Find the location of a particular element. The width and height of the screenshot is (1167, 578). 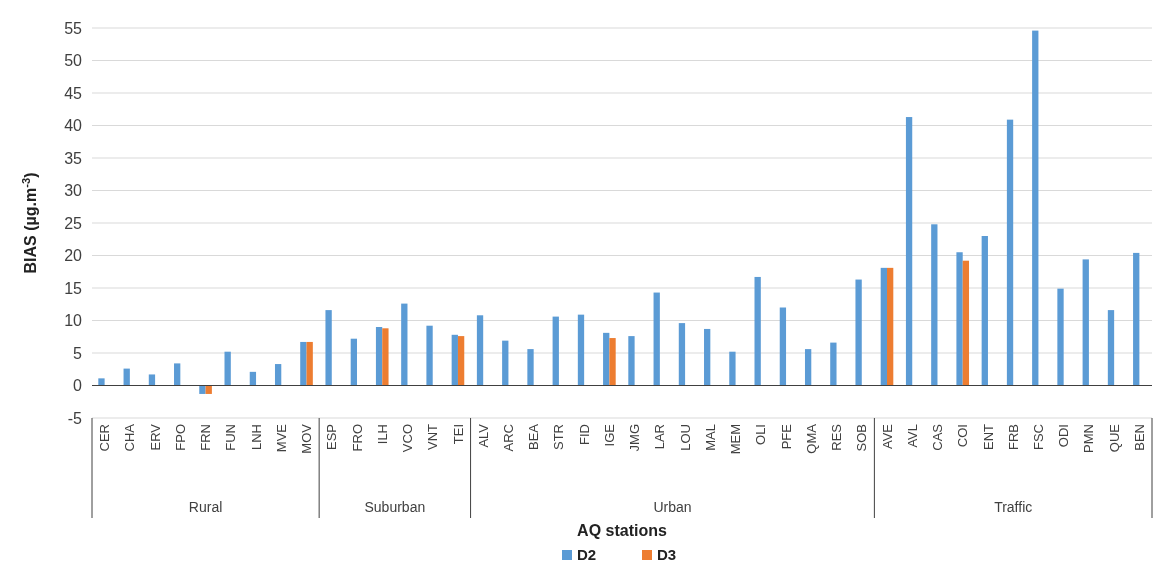

y-tick-label: 40 is located at coordinates (73, 126).